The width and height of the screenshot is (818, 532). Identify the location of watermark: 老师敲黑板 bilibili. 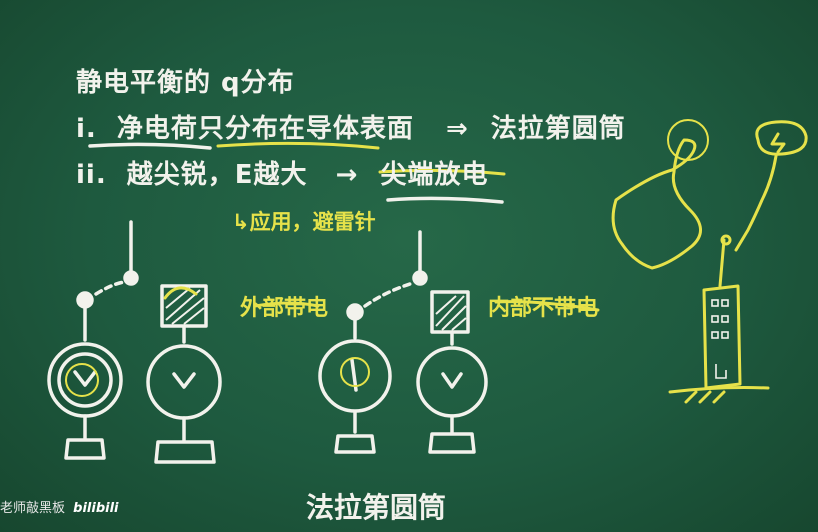
(59, 506).